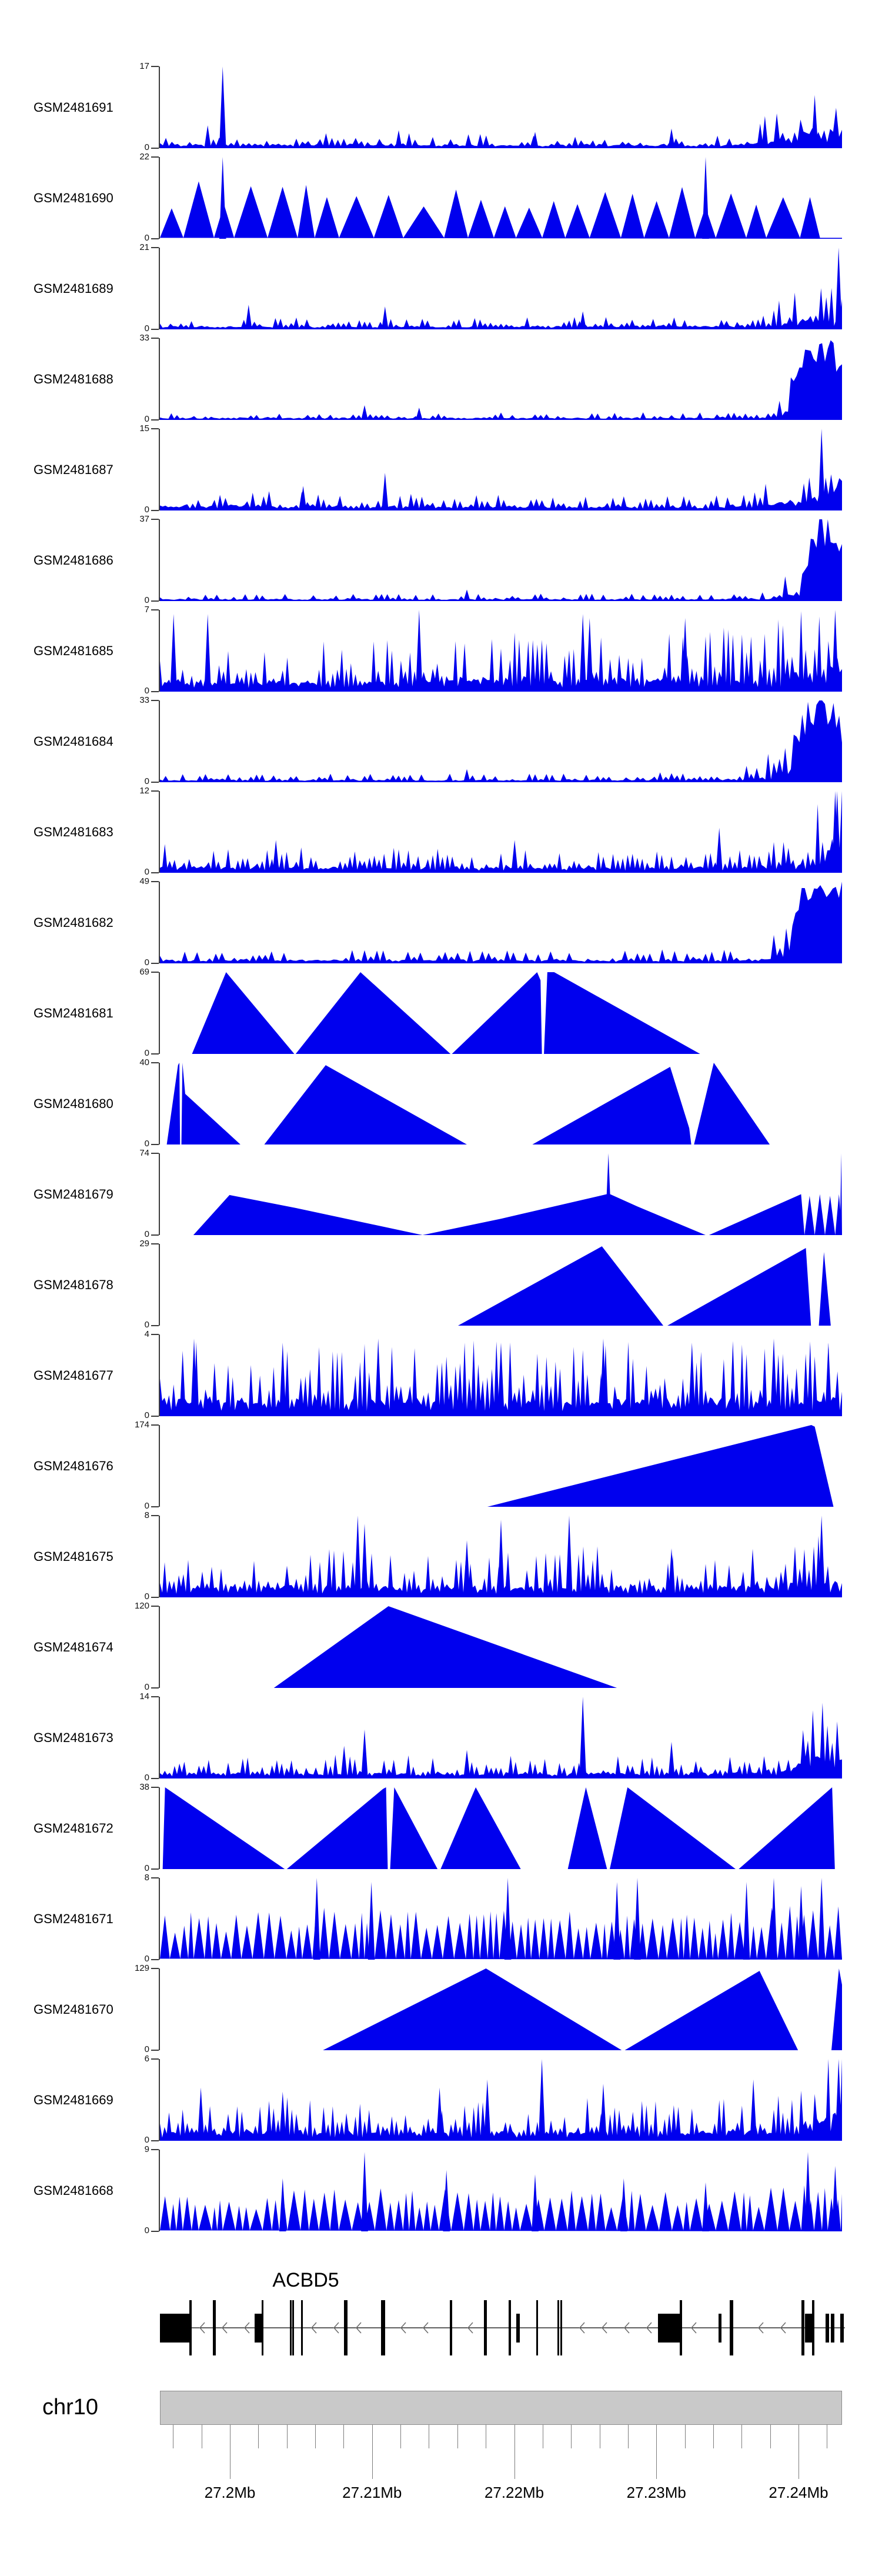 The image size is (882, 2576). I want to click on track-label: GSM2481677, so click(73, 1375).